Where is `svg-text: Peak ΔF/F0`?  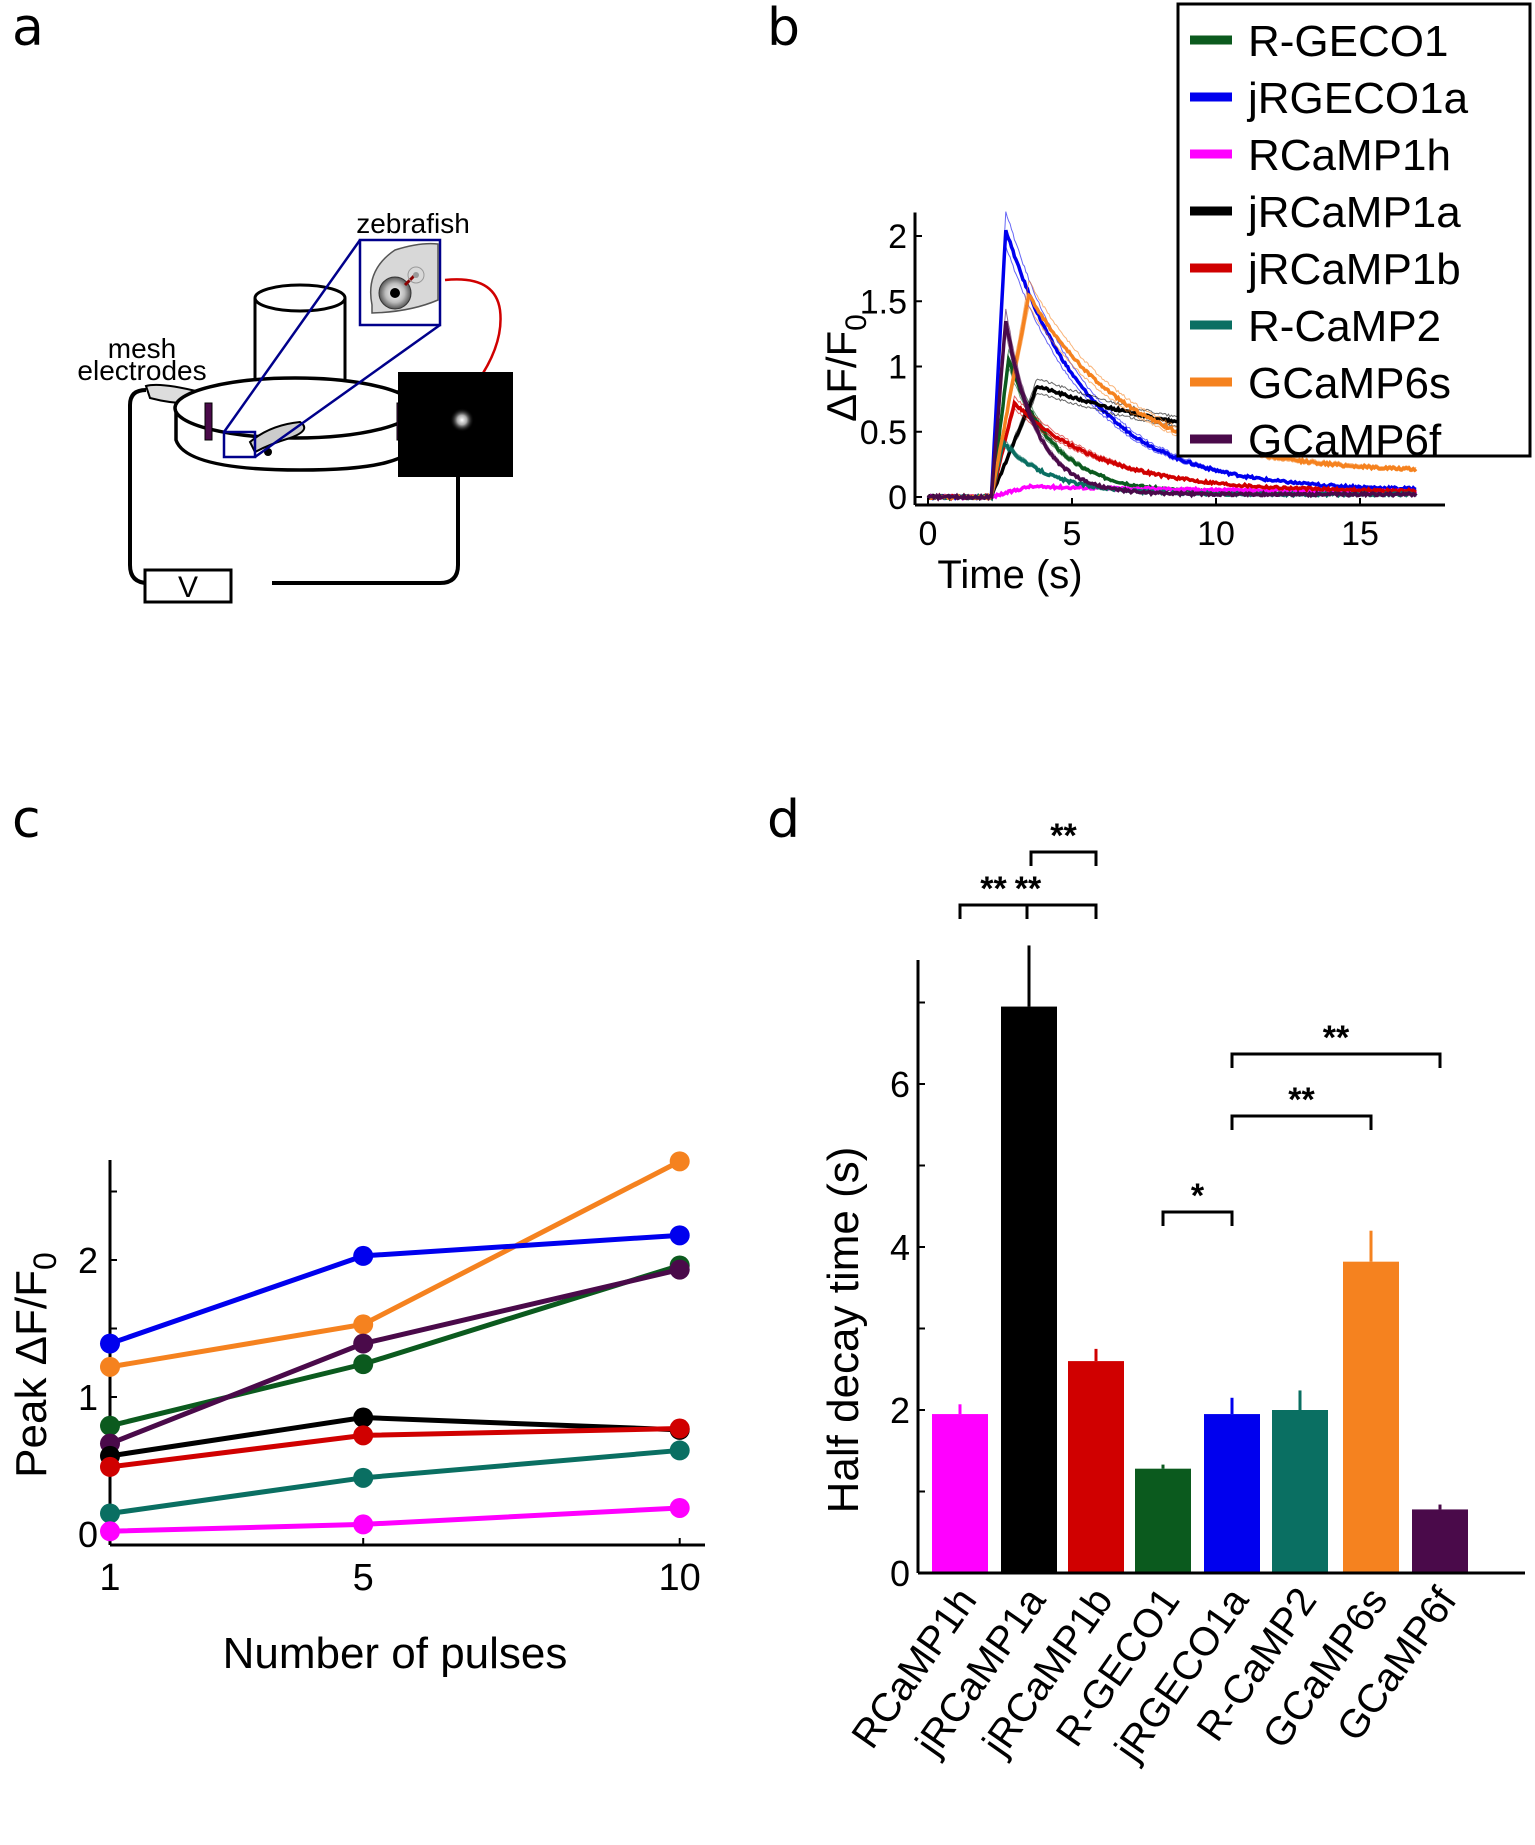 svg-text: Peak ΔF/F0 is located at coordinates (35, 1365).